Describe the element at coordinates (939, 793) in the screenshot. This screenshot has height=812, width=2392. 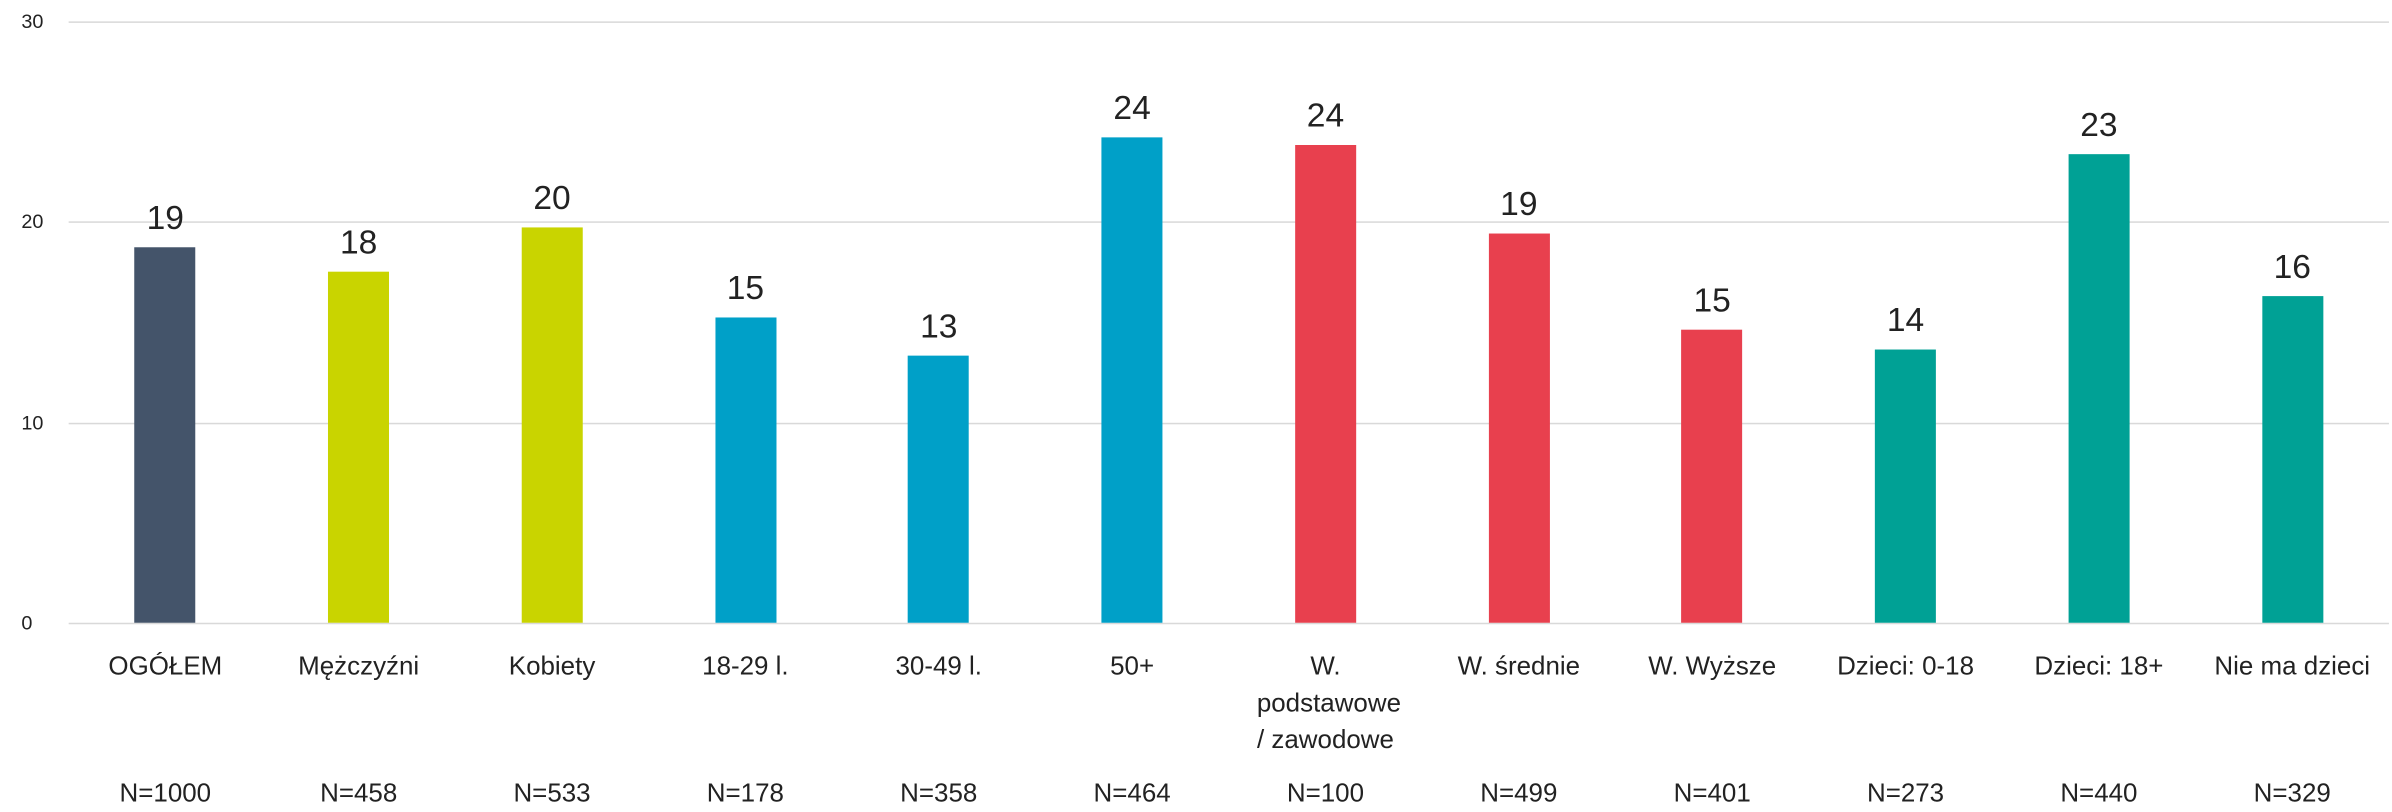
I see `sample-size: N=358` at that location.